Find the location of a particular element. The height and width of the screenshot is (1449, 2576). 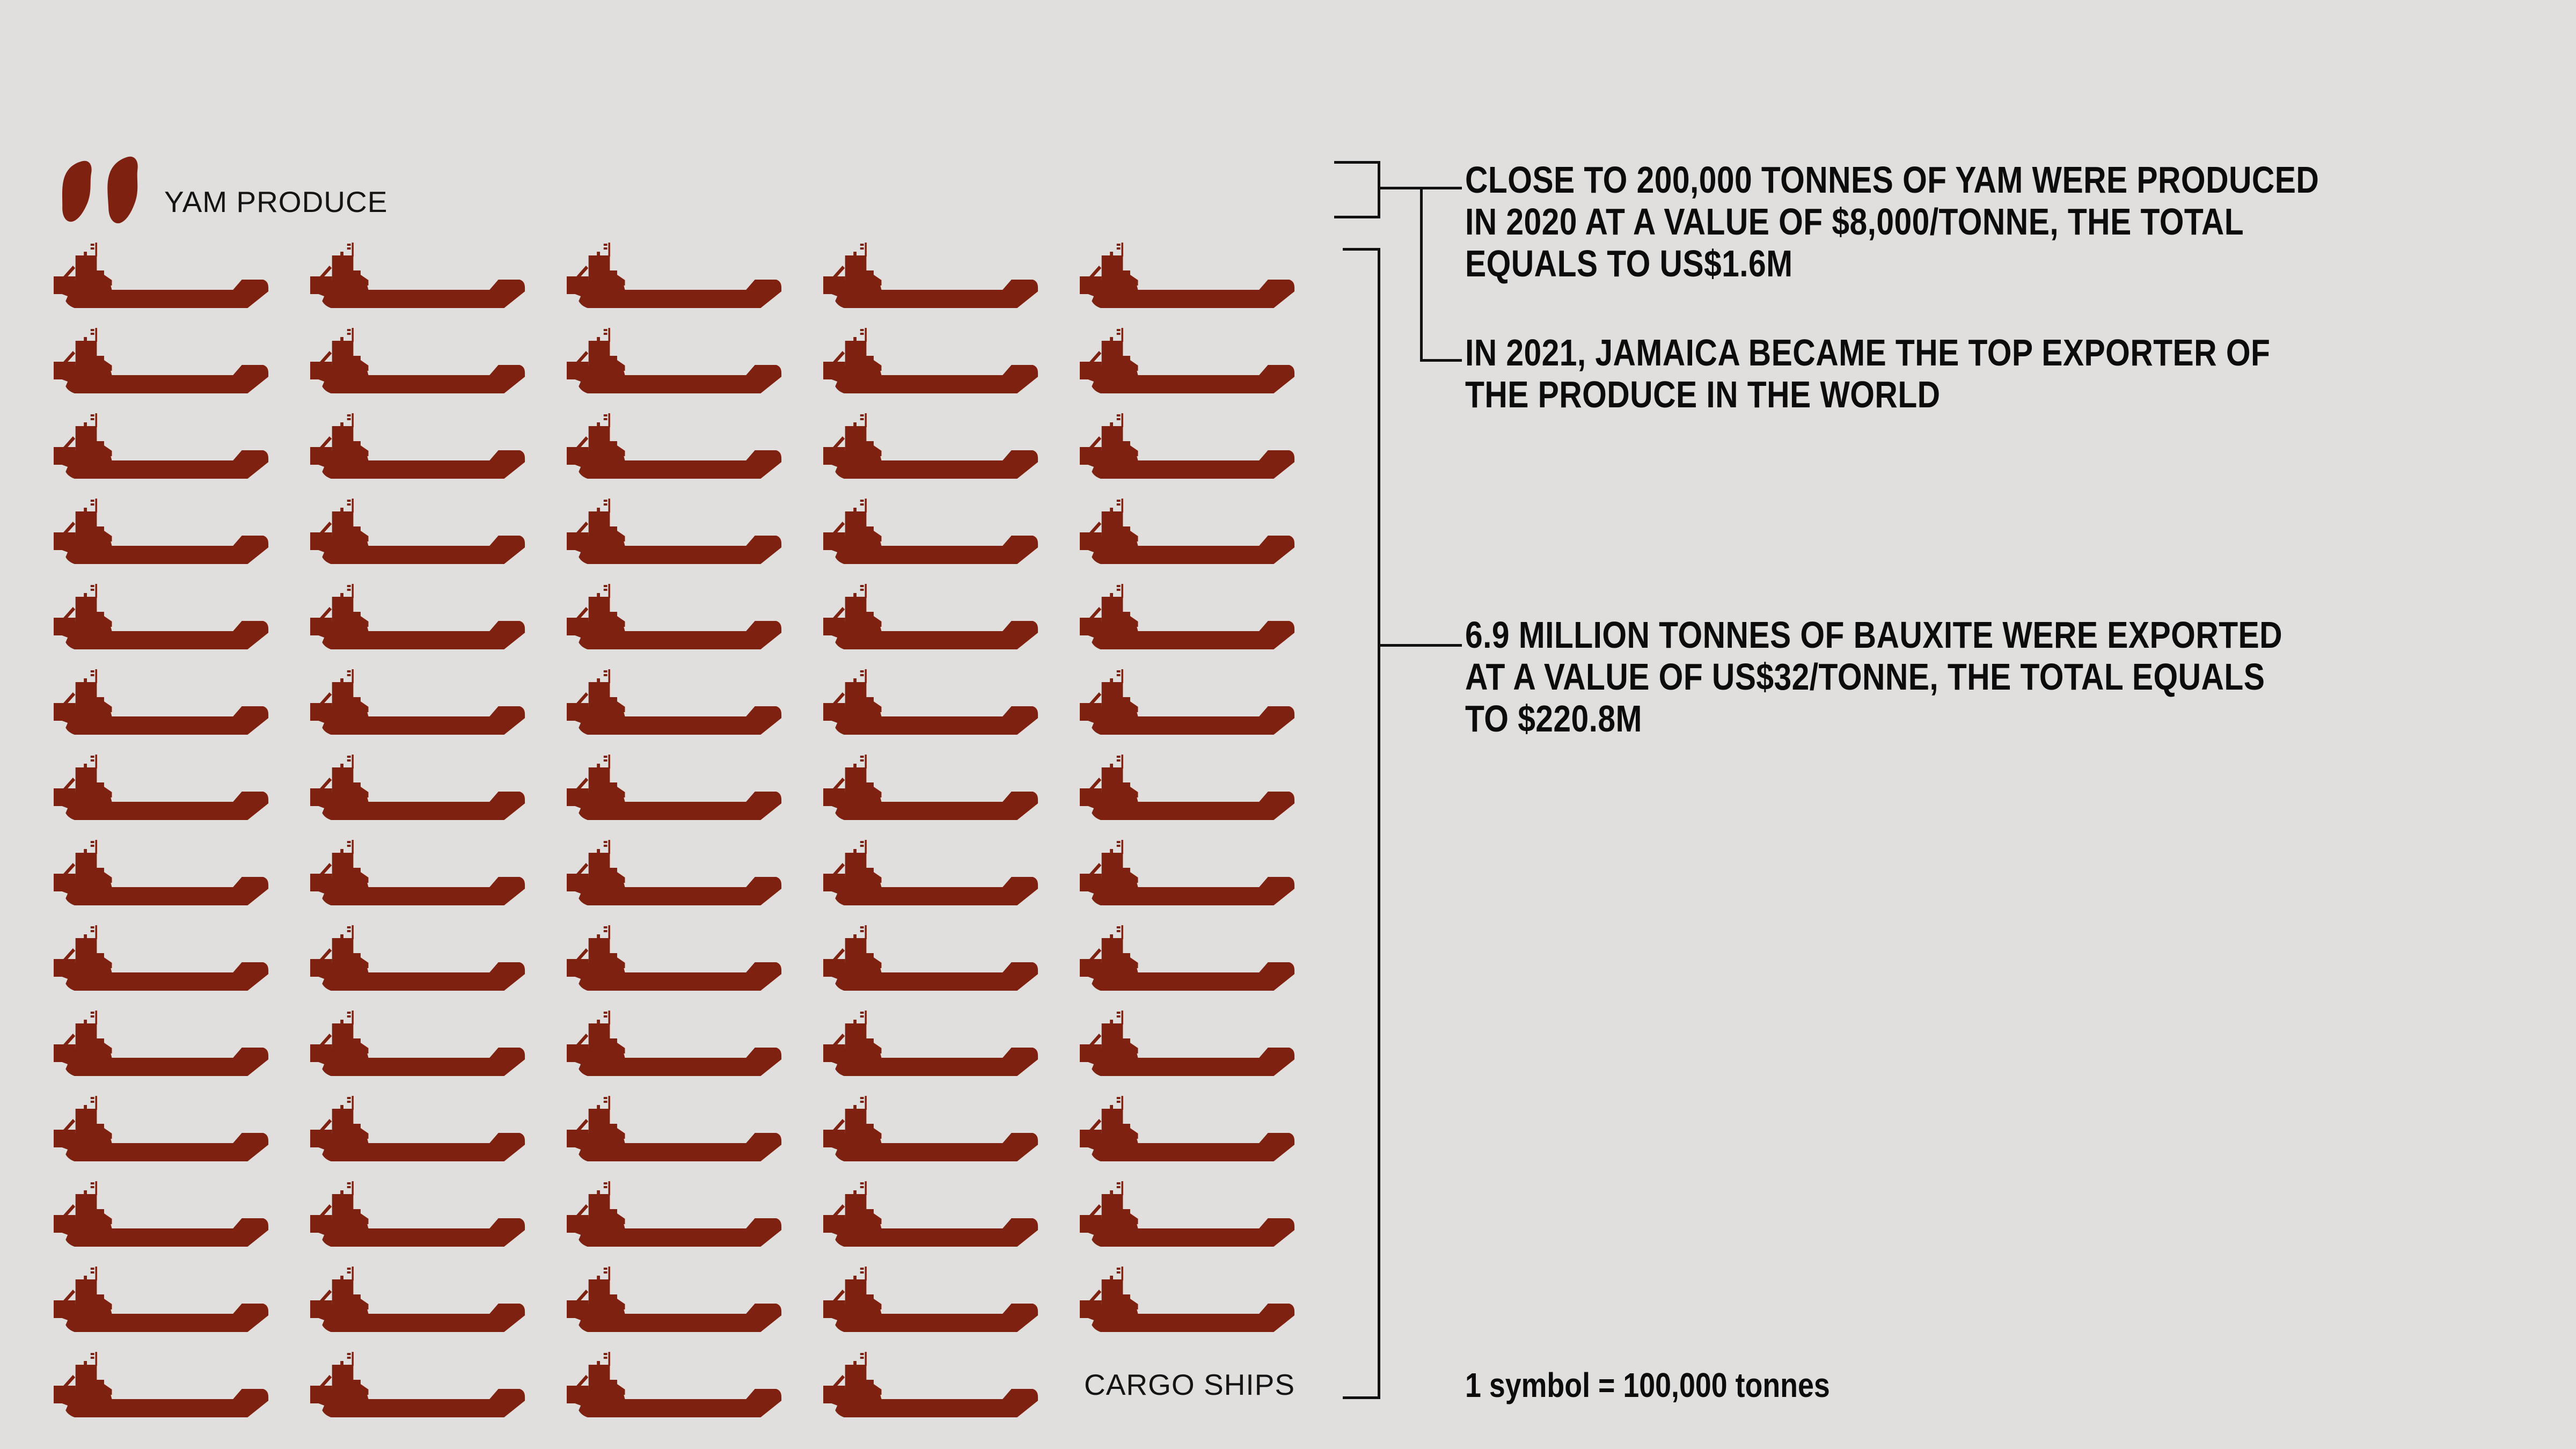

yam-note-connector is located at coordinates (1420, 188).